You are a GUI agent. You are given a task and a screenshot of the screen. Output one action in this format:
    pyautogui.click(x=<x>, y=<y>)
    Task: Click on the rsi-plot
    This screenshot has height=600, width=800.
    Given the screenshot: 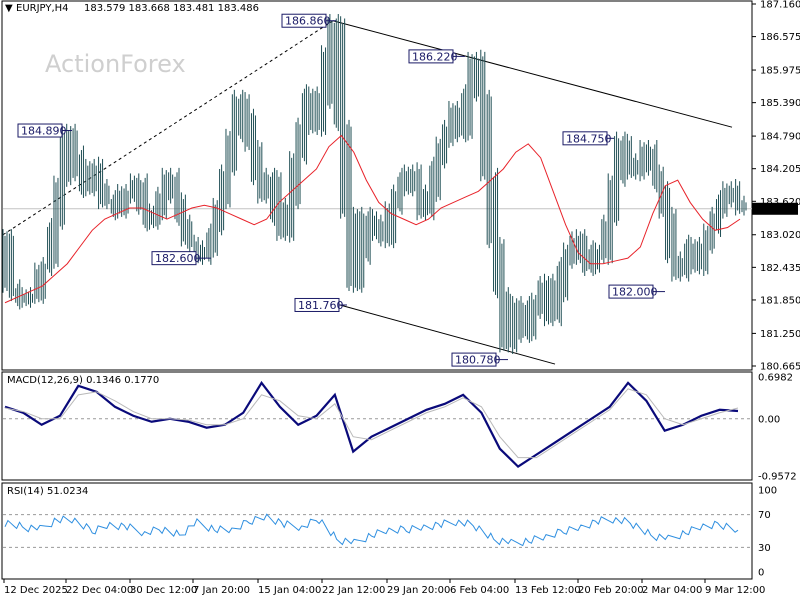 What is the action you would take?
    pyautogui.click(x=377, y=530)
    